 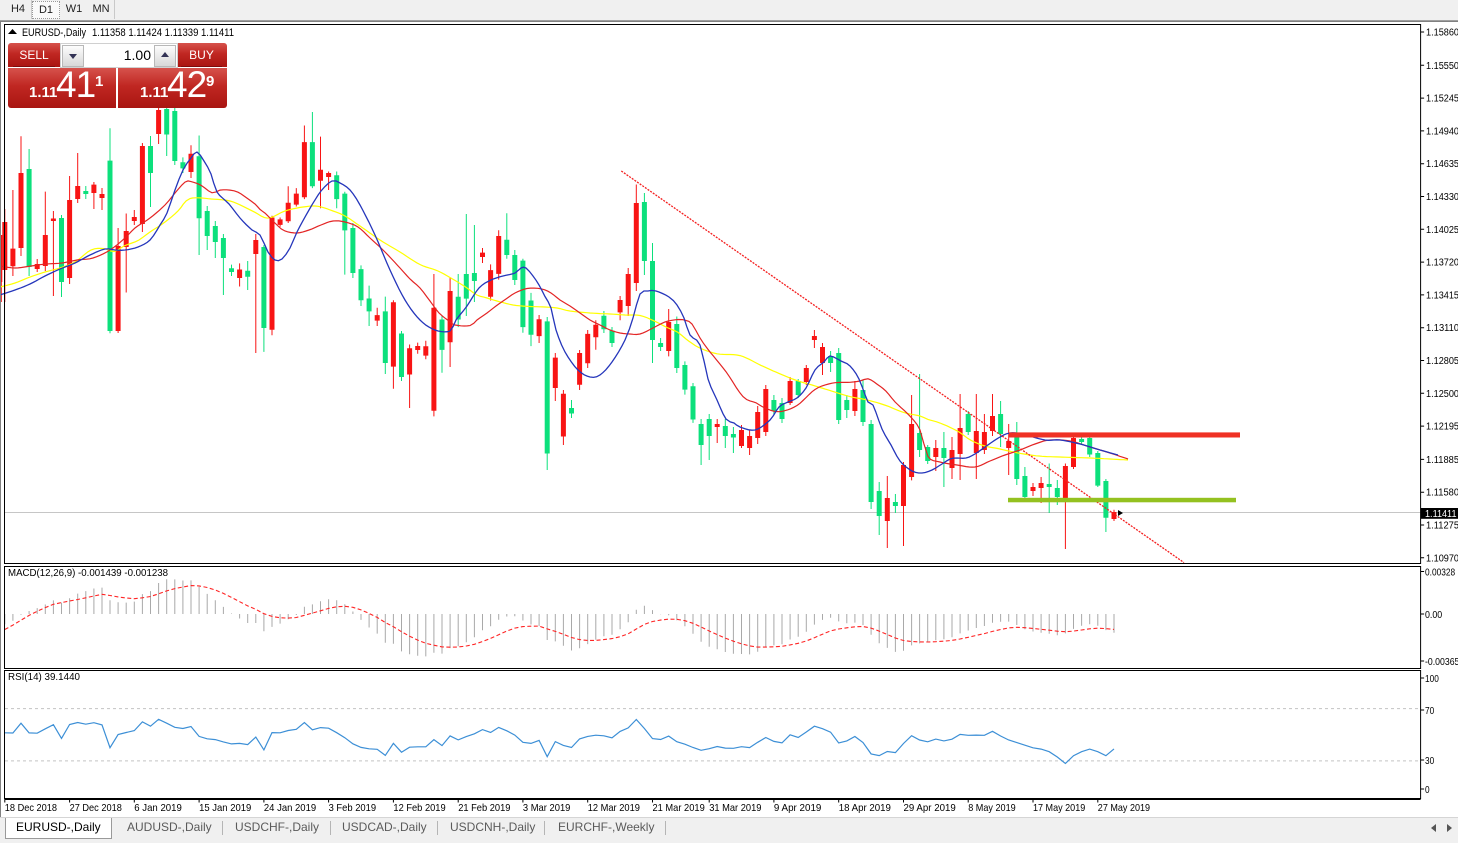 I want to click on svg-text: 27 May 2019, so click(x=1124, y=808).